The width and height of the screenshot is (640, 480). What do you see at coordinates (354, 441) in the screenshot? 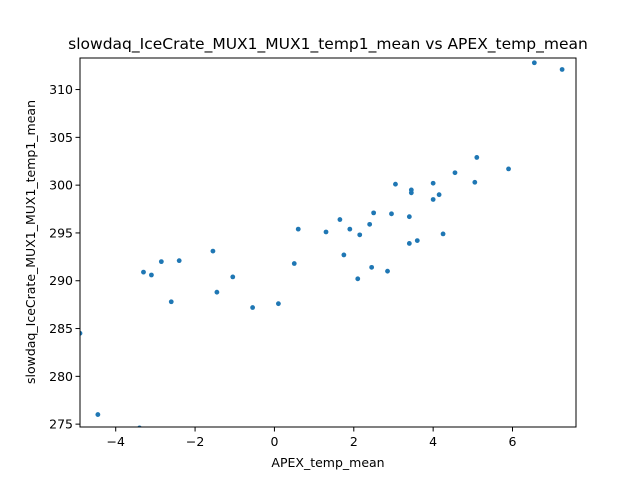
I see `x-tick-label: 2` at bounding box center [354, 441].